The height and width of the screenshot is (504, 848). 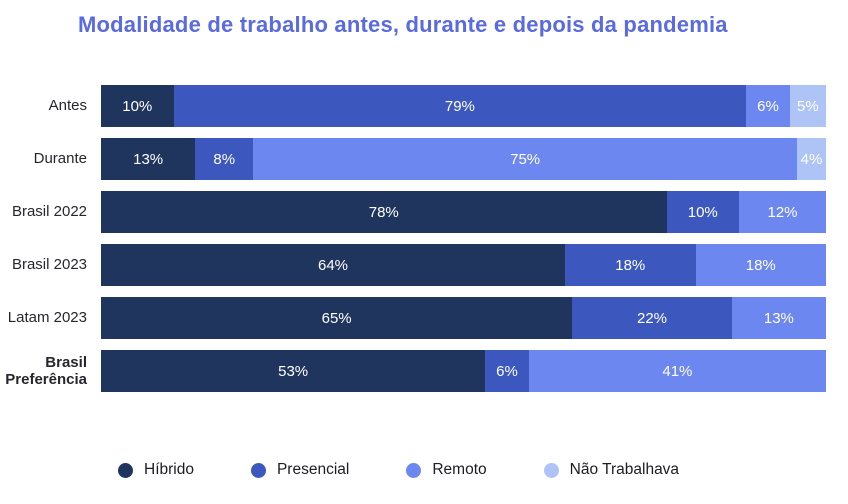 I want to click on bar-segment-remoto: 18%, so click(x=760, y=265).